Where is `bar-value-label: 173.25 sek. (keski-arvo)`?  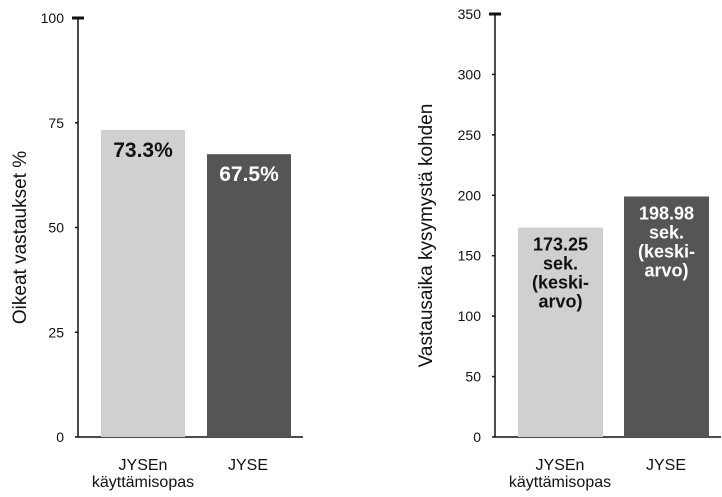 bar-value-label: 173.25 sek. (keski-arvo) is located at coordinates (560, 273).